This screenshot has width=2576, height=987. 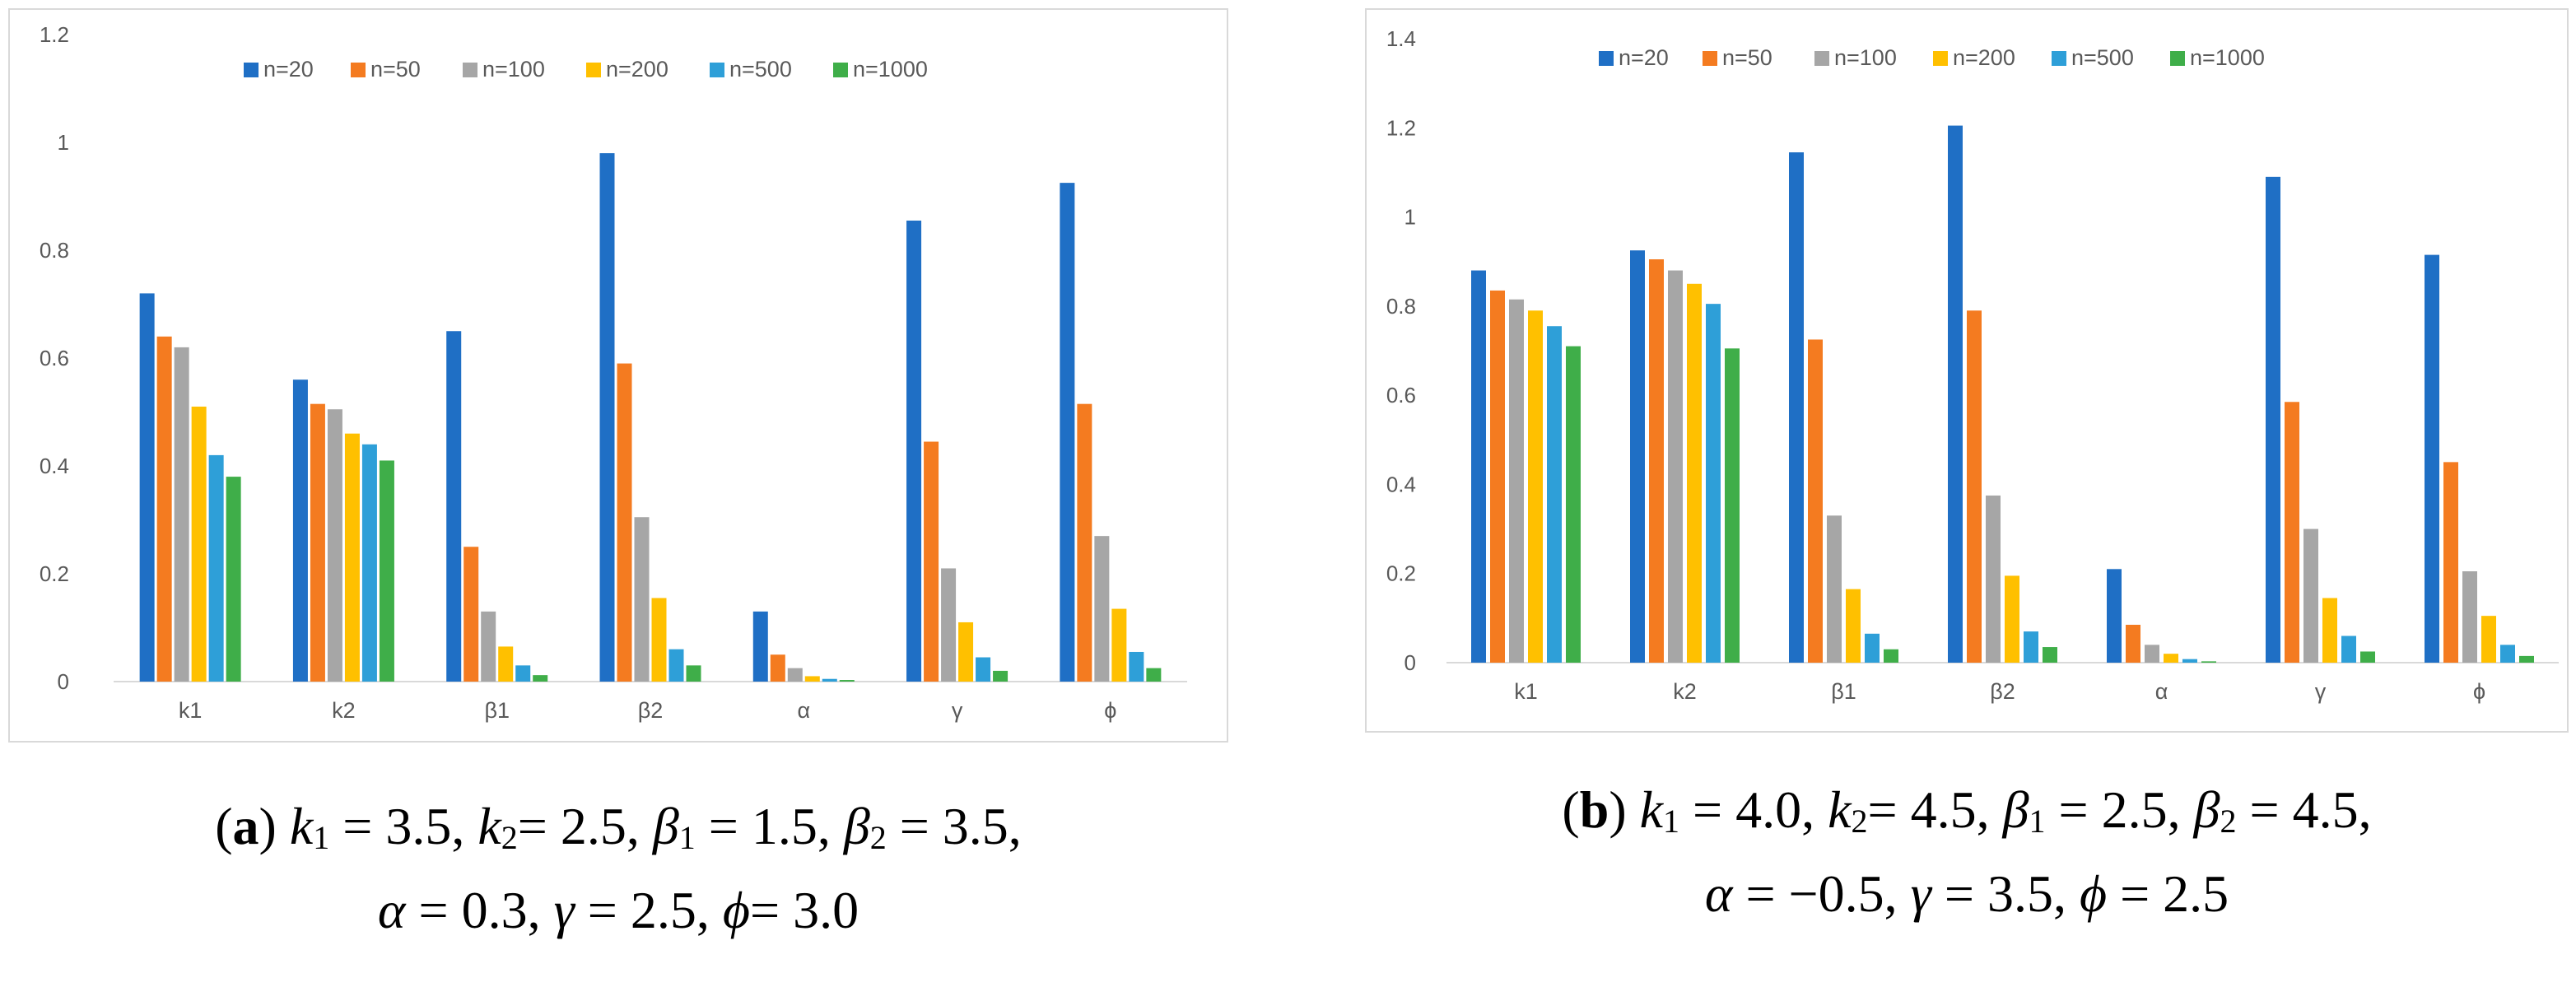 What do you see at coordinates (2114, 616) in the screenshot?
I see `chart-b-bar-n=20-α` at bounding box center [2114, 616].